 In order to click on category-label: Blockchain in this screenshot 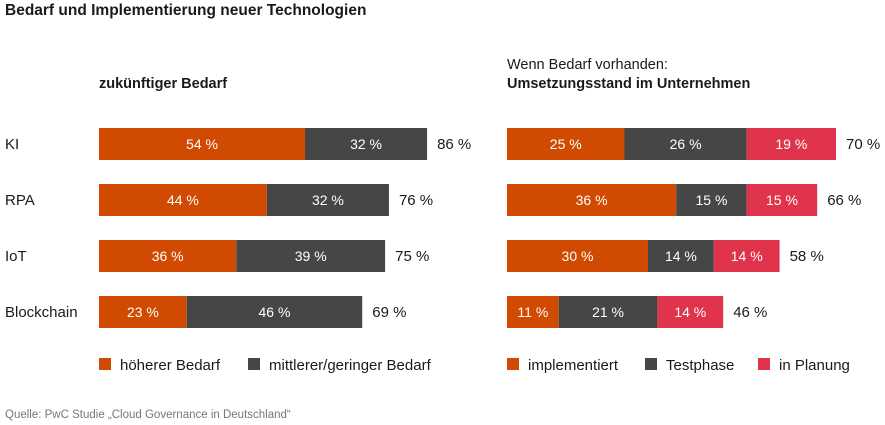, I will do `click(41, 312)`.